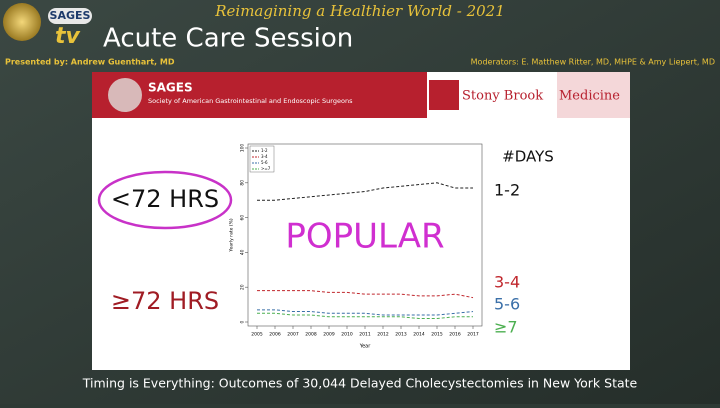 The image size is (720, 408). What do you see at coordinates (243, 252) in the screenshot?
I see `y-tick-label: 40` at bounding box center [243, 252].